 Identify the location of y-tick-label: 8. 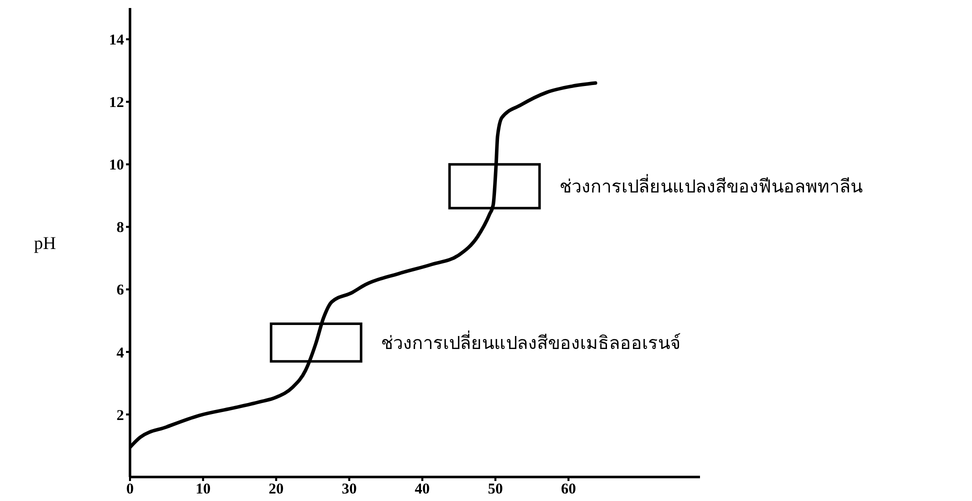
(120, 228).